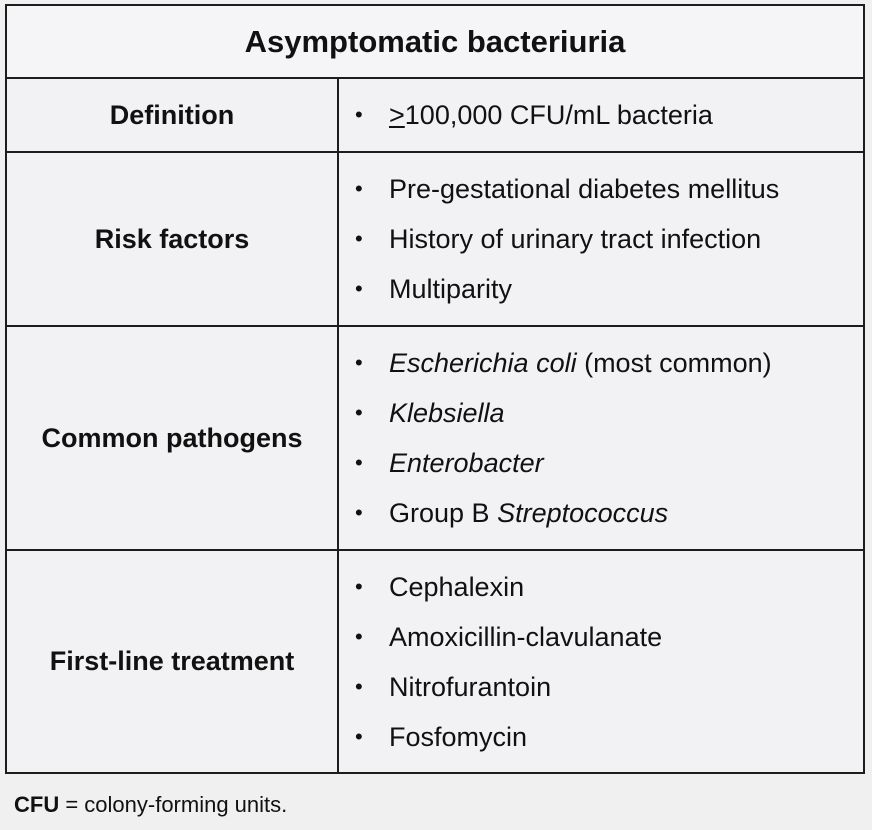  I want to click on row-label: First-line treatment, so click(173, 661).